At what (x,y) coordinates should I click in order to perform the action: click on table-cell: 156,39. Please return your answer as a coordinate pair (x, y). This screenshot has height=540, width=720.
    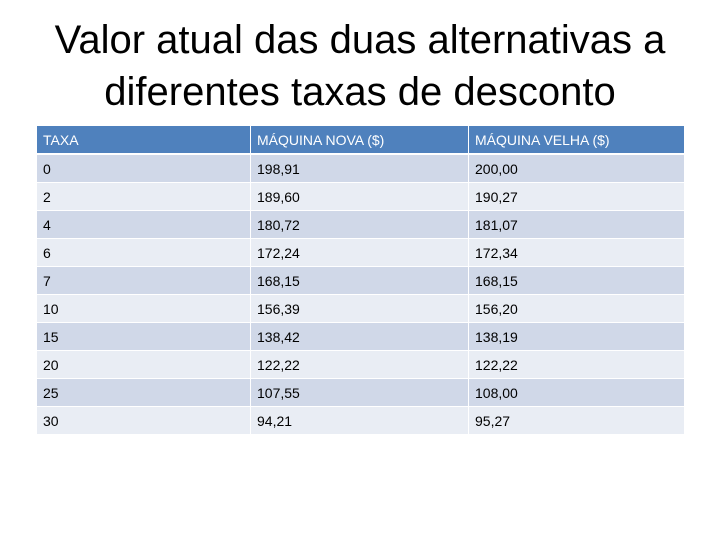
    Looking at the image, I should click on (359, 308).